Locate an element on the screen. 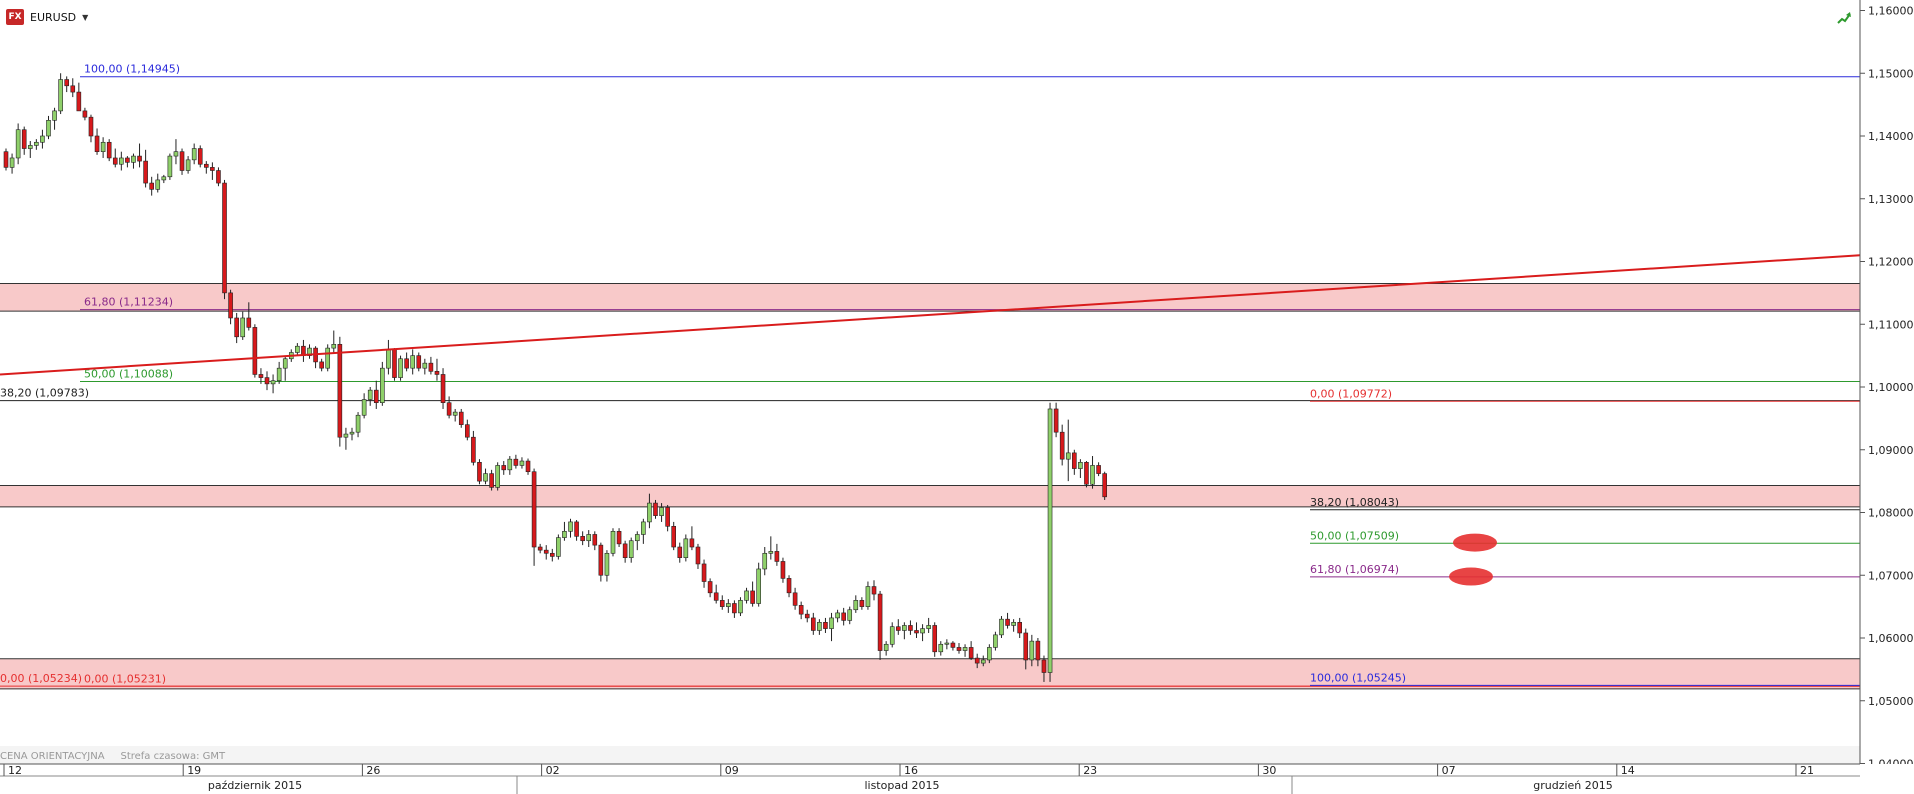 Image resolution: width=1914 pixels, height=794 pixels. caret-down-icon: ▼ is located at coordinates (85, 17).